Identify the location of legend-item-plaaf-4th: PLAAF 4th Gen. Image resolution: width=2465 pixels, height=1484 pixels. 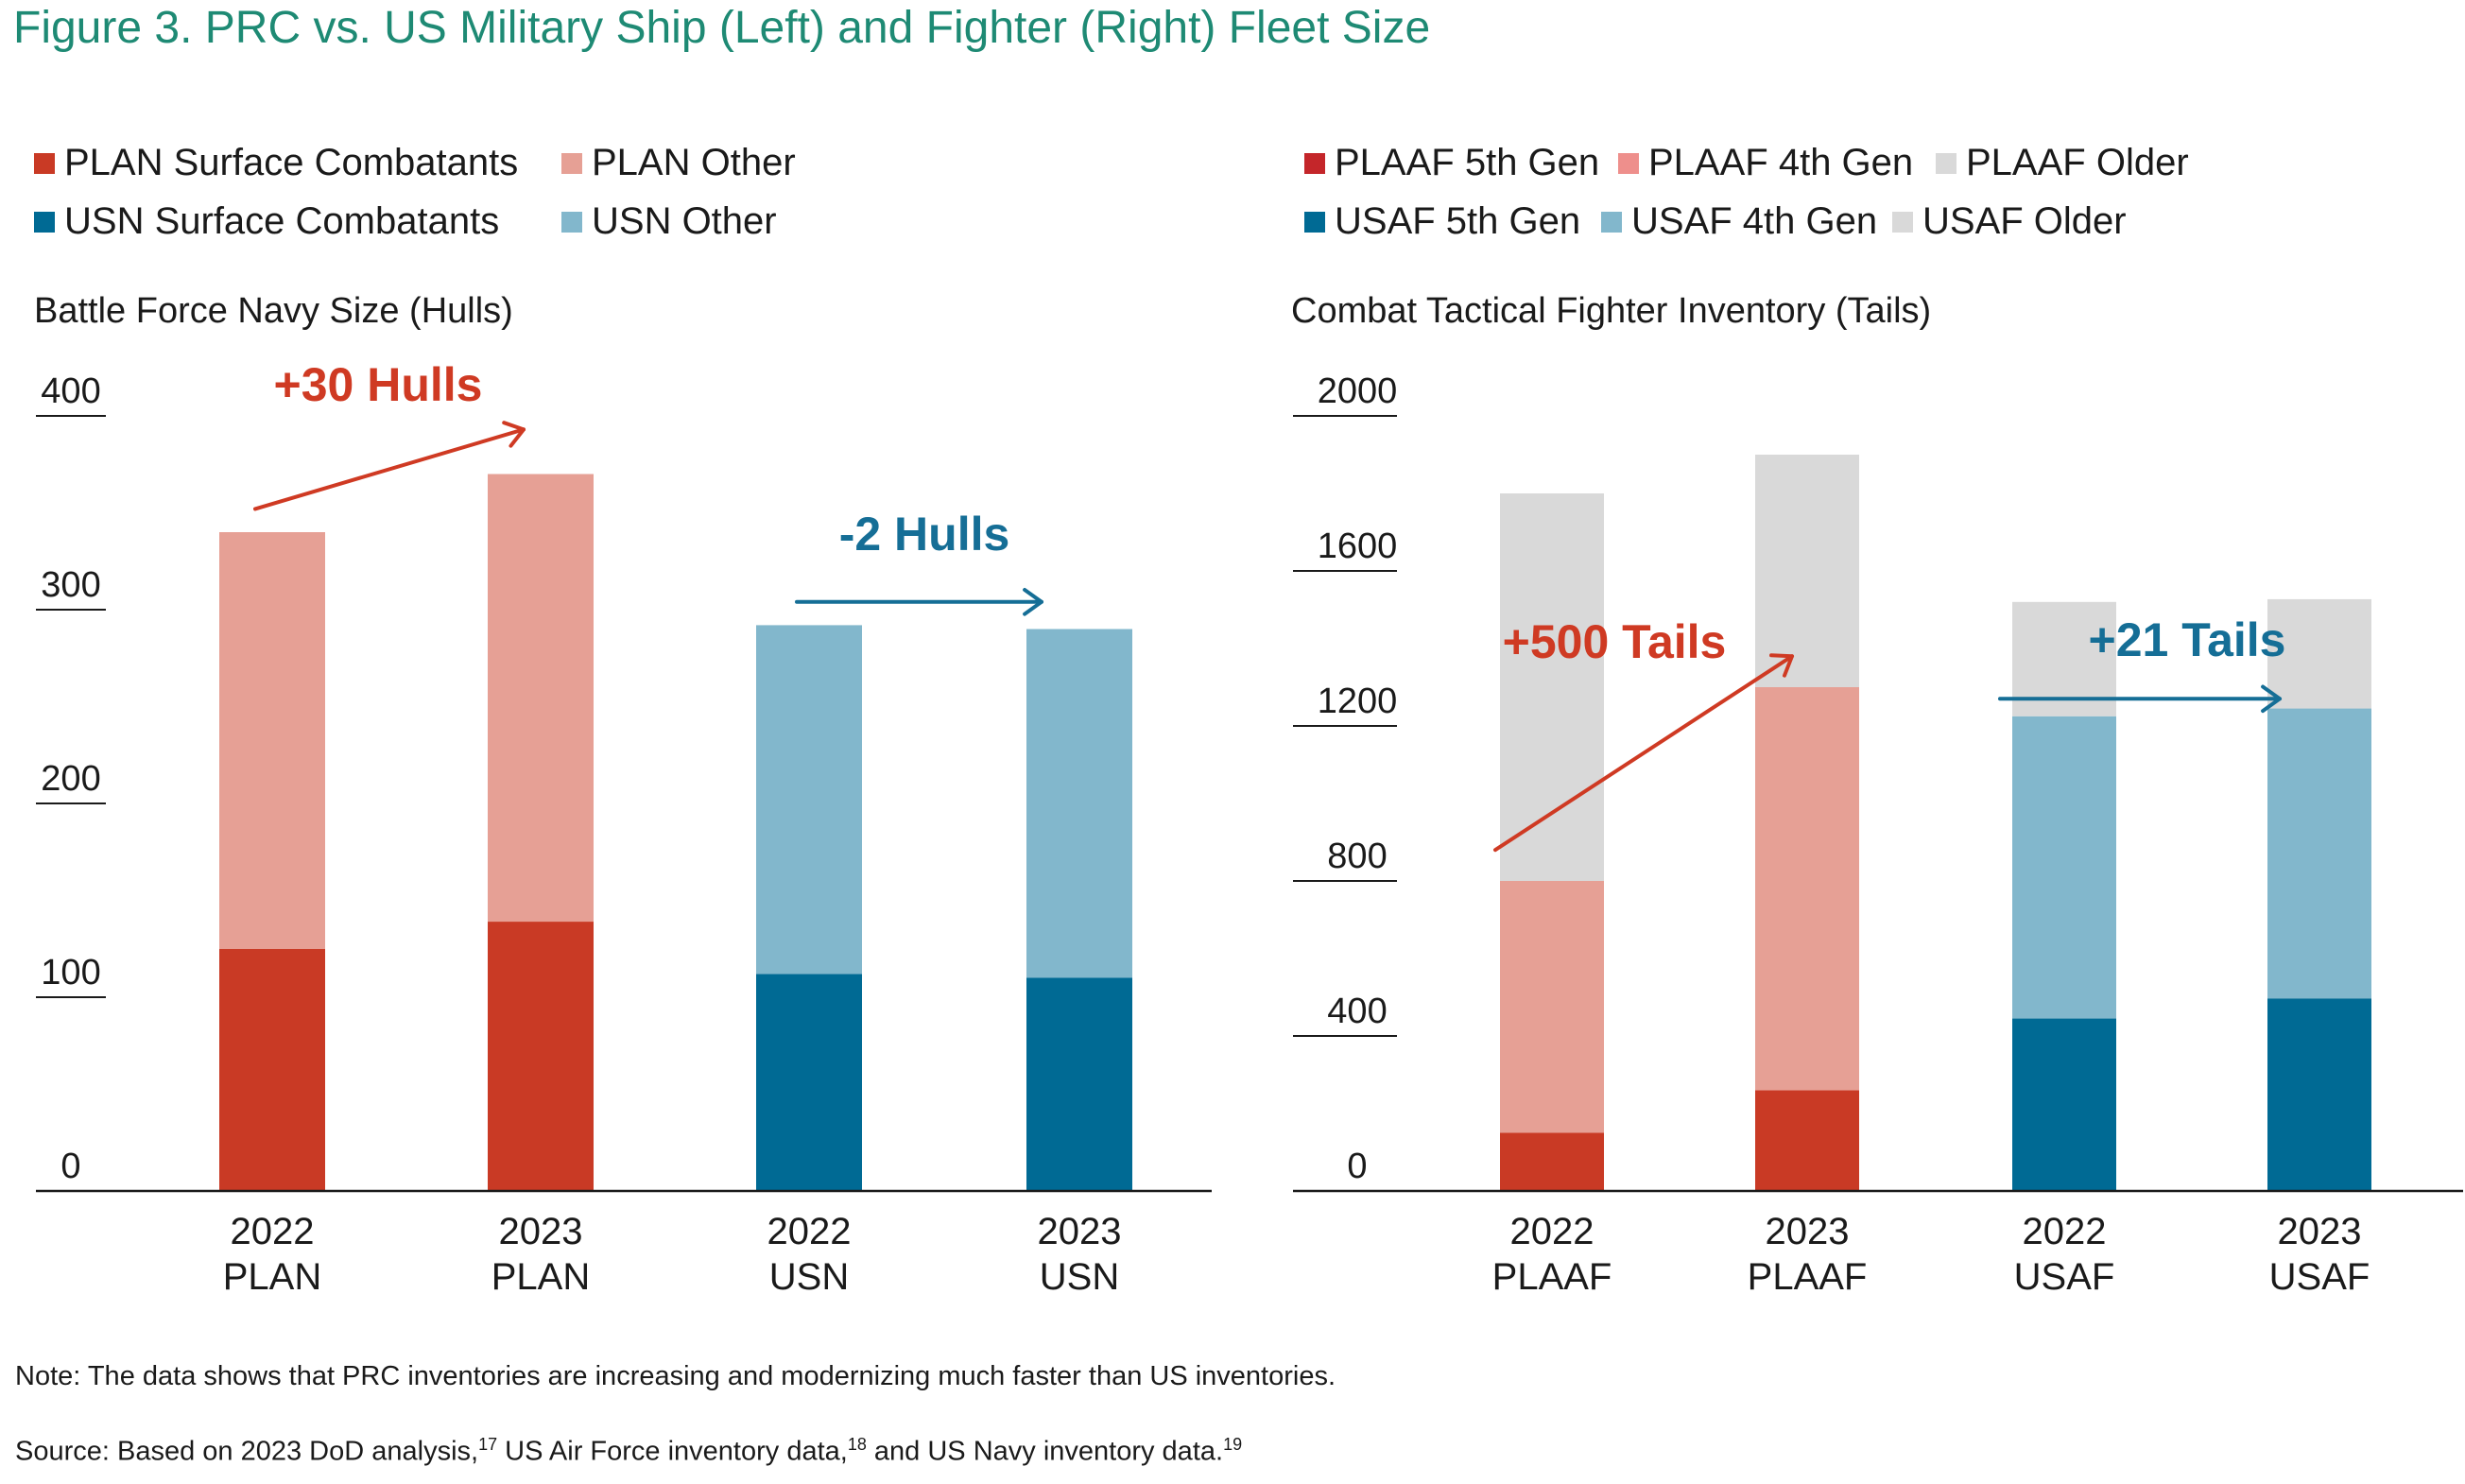
(1765, 163).